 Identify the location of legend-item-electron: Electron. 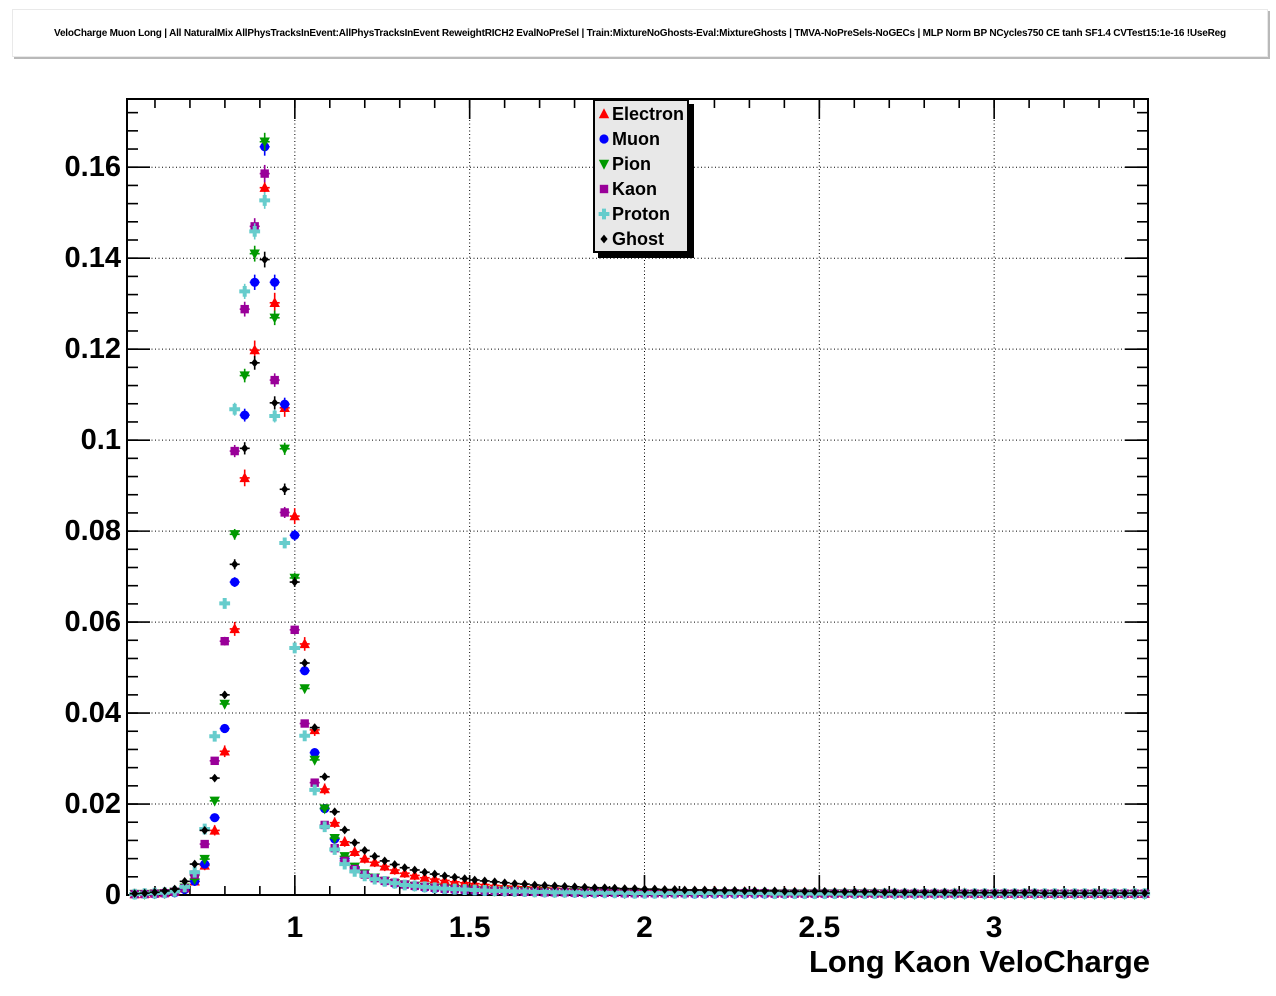
(641, 113).